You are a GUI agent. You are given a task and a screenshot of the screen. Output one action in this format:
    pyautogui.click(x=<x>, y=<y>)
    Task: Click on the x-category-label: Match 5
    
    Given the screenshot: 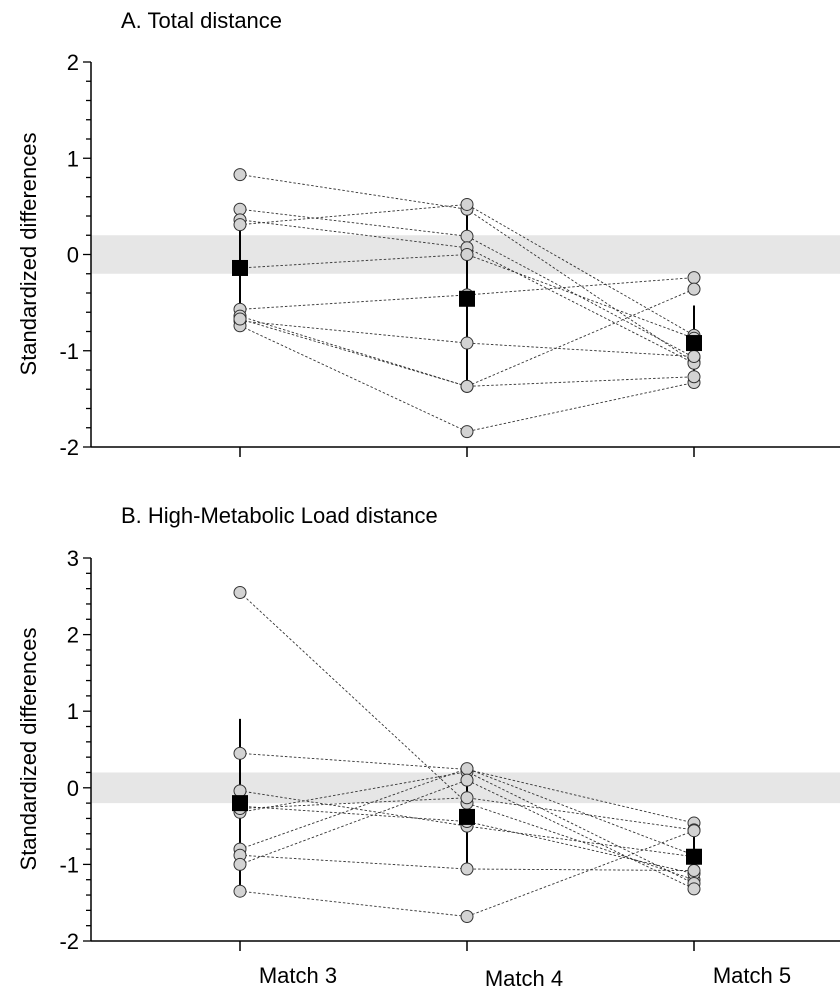 What is the action you would take?
    pyautogui.click(x=752, y=975)
    